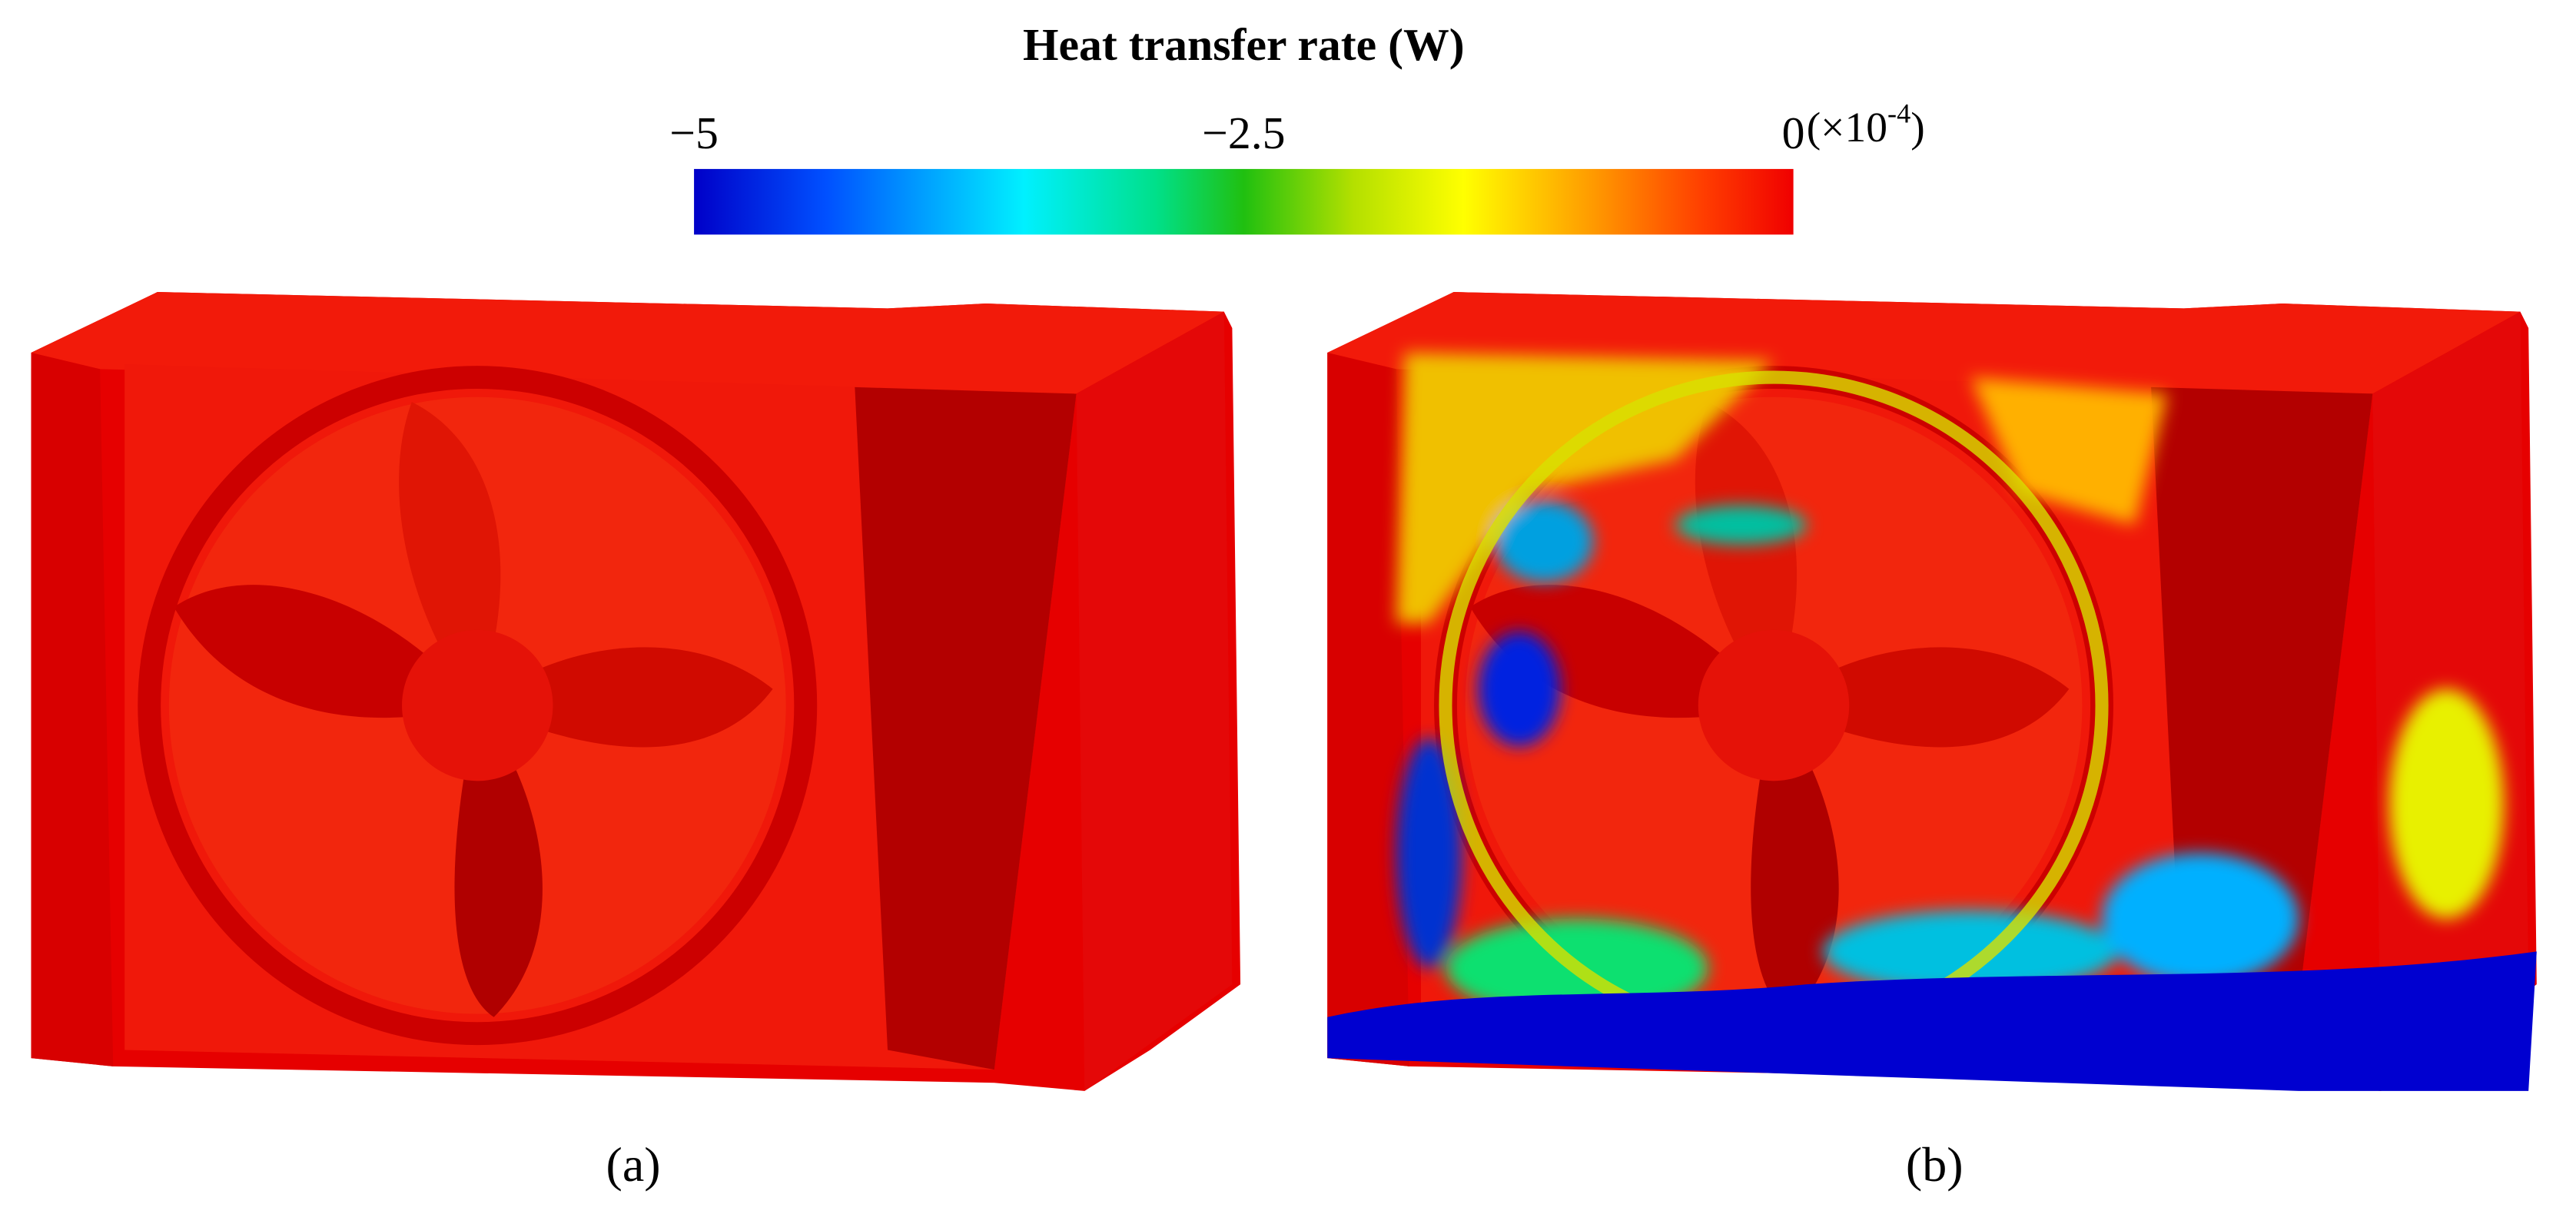  What do you see at coordinates (1847, 127) in the screenshot?
I see `multiplier-base: (×10` at bounding box center [1847, 127].